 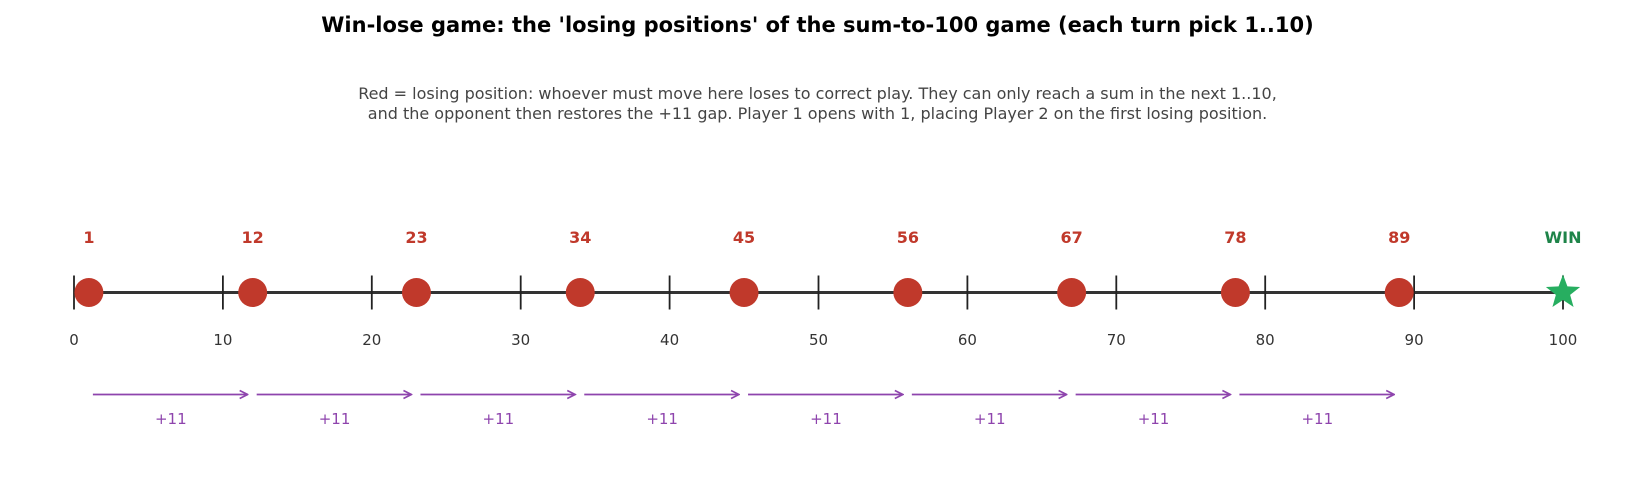 What do you see at coordinates (371, 340) in the screenshot?
I see `tick-label: 20` at bounding box center [371, 340].